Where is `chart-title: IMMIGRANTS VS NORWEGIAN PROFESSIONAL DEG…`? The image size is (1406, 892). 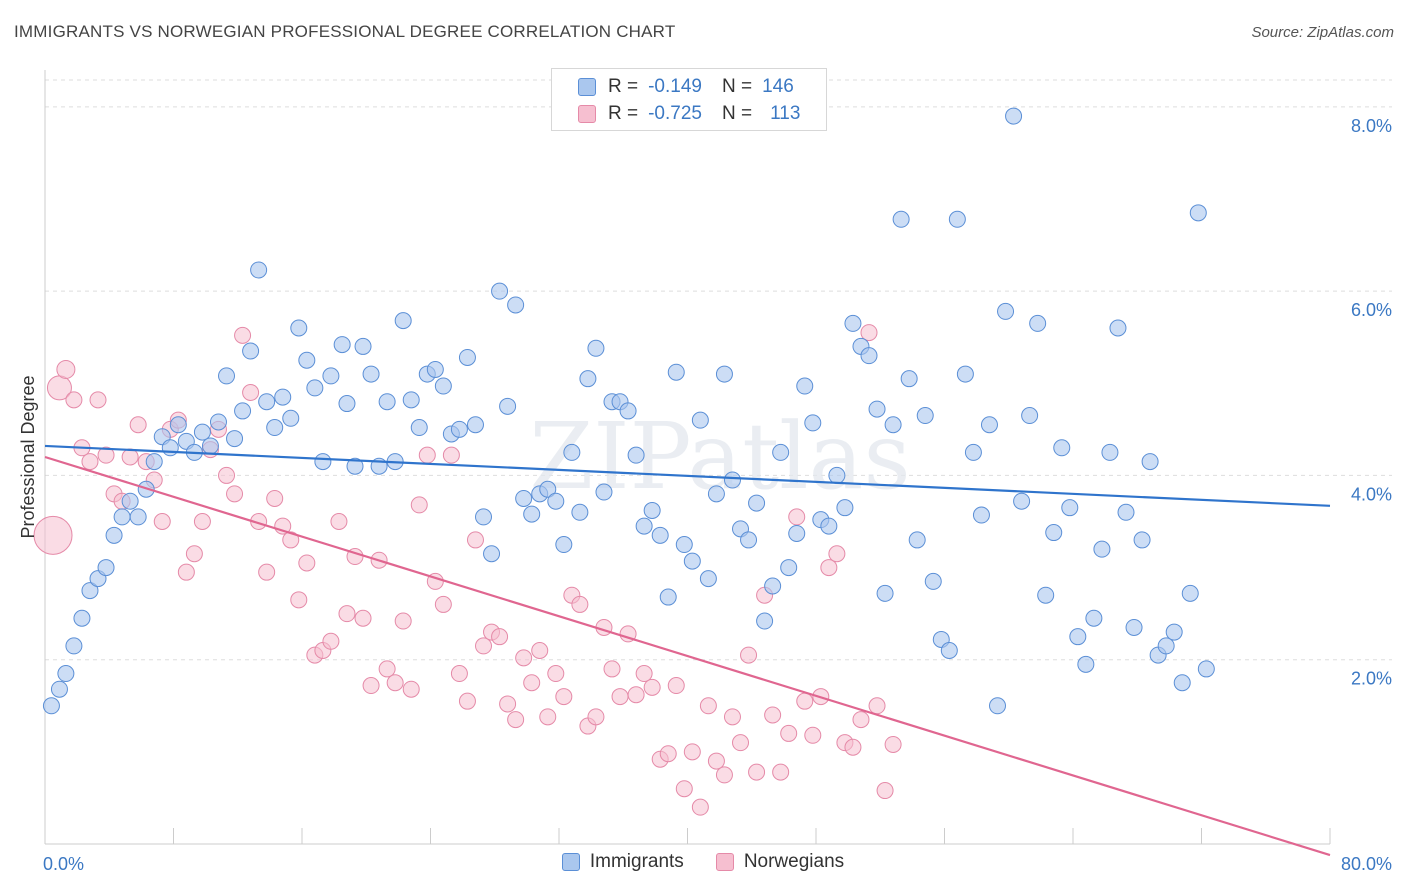 chart-title: IMMIGRANTS VS NORWEGIAN PROFESSIONAL DEG… is located at coordinates (345, 31).